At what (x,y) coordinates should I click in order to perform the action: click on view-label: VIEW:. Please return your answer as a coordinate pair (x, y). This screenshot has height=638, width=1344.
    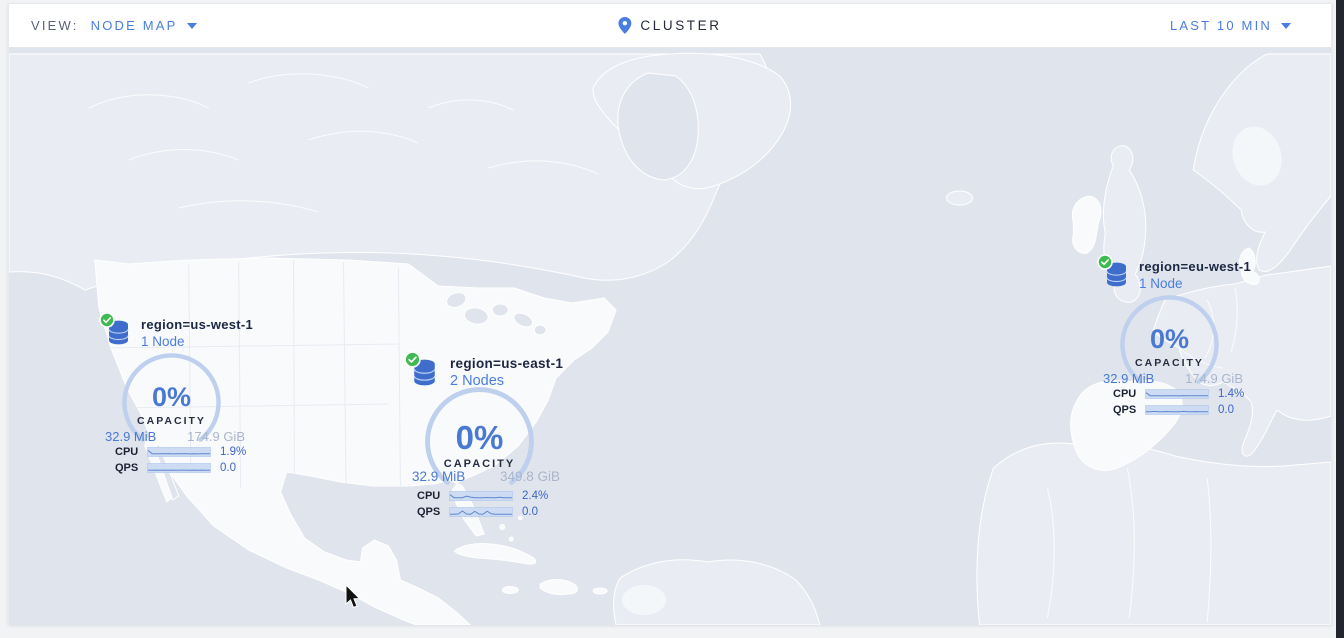
    Looking at the image, I should click on (55, 25).